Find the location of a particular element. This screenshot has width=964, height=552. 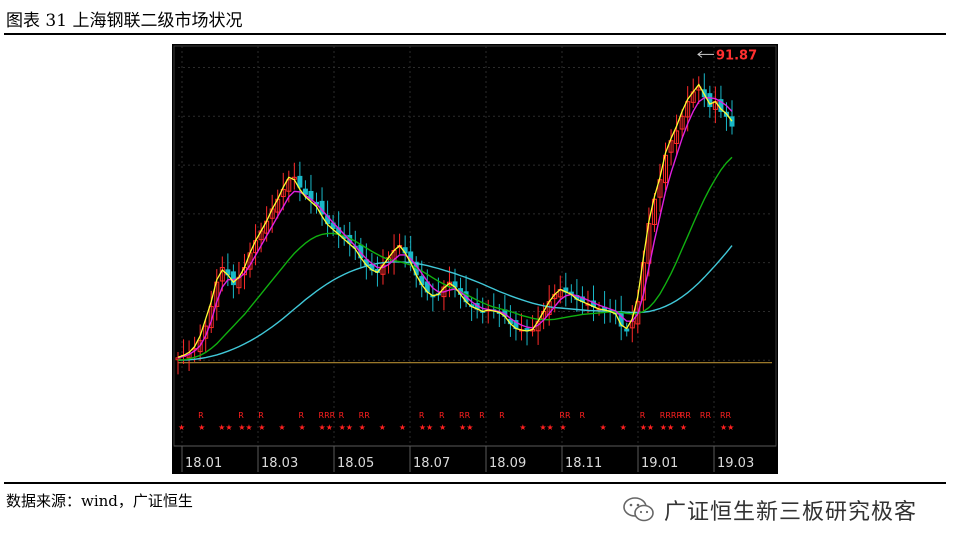

watermark-text: 广证恒生新三板研究极客 is located at coordinates (791, 512).